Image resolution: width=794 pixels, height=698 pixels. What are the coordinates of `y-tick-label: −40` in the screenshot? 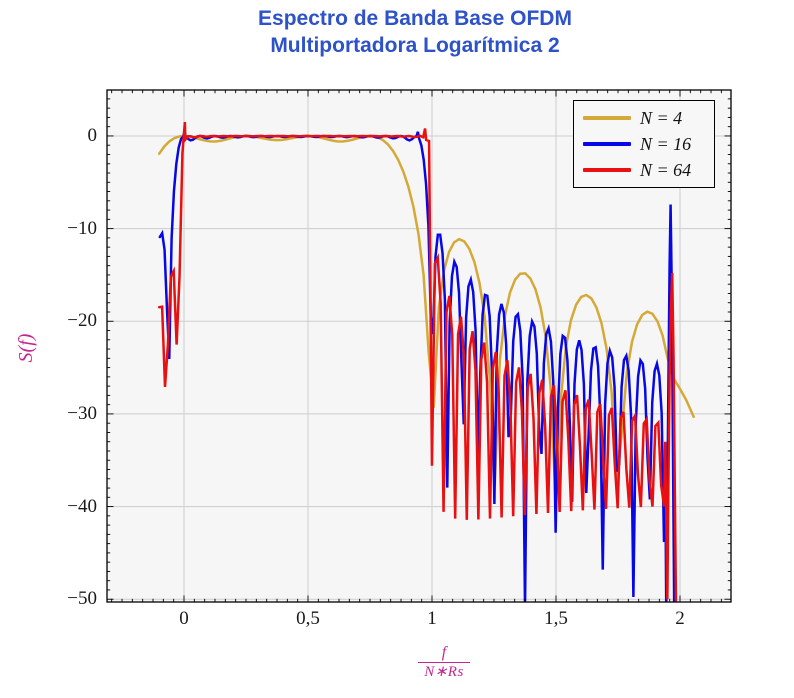 It's located at (82, 506).